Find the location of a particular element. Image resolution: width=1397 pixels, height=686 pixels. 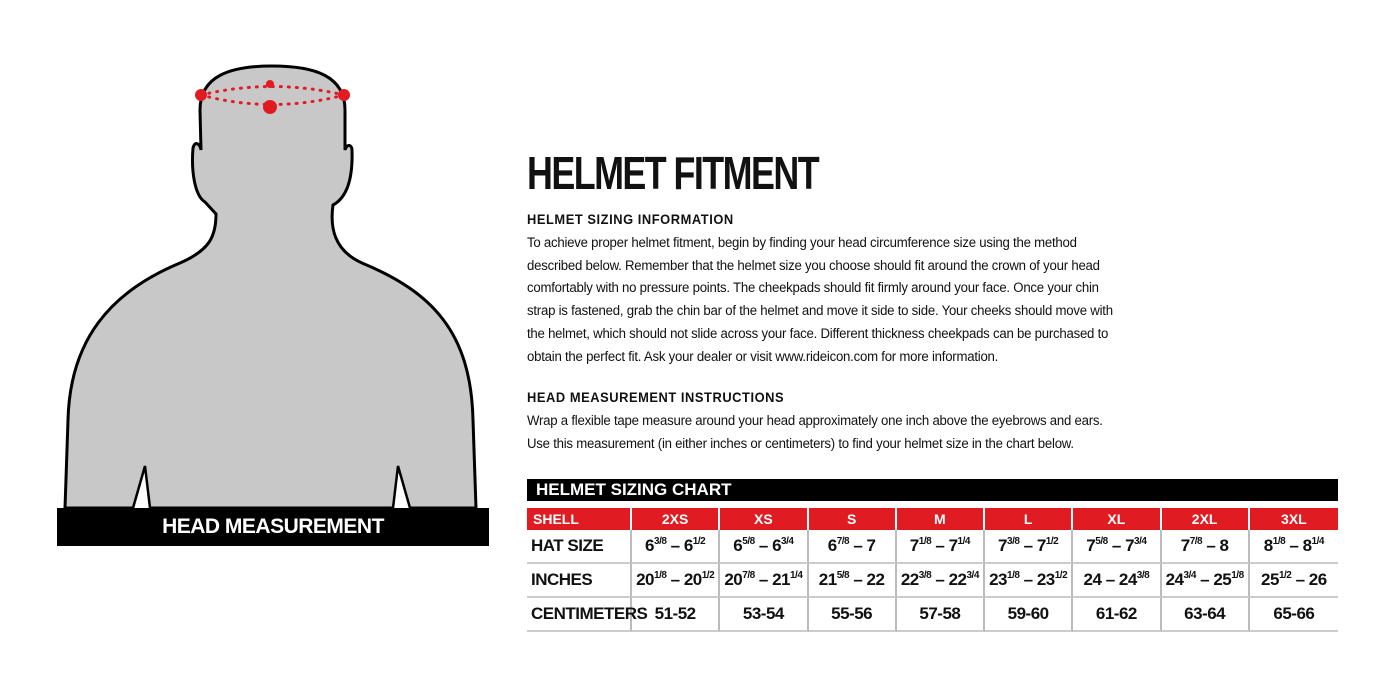

header-size-L: L is located at coordinates (1029, 519).